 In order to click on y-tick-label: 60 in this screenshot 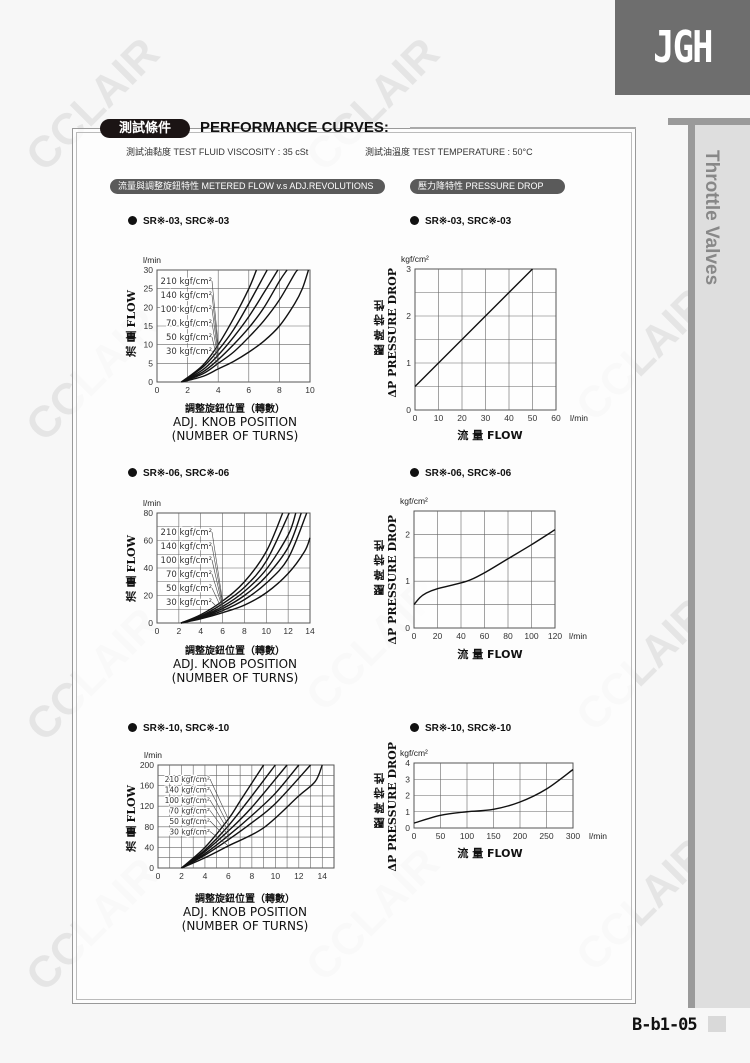, I will do `click(149, 541)`.